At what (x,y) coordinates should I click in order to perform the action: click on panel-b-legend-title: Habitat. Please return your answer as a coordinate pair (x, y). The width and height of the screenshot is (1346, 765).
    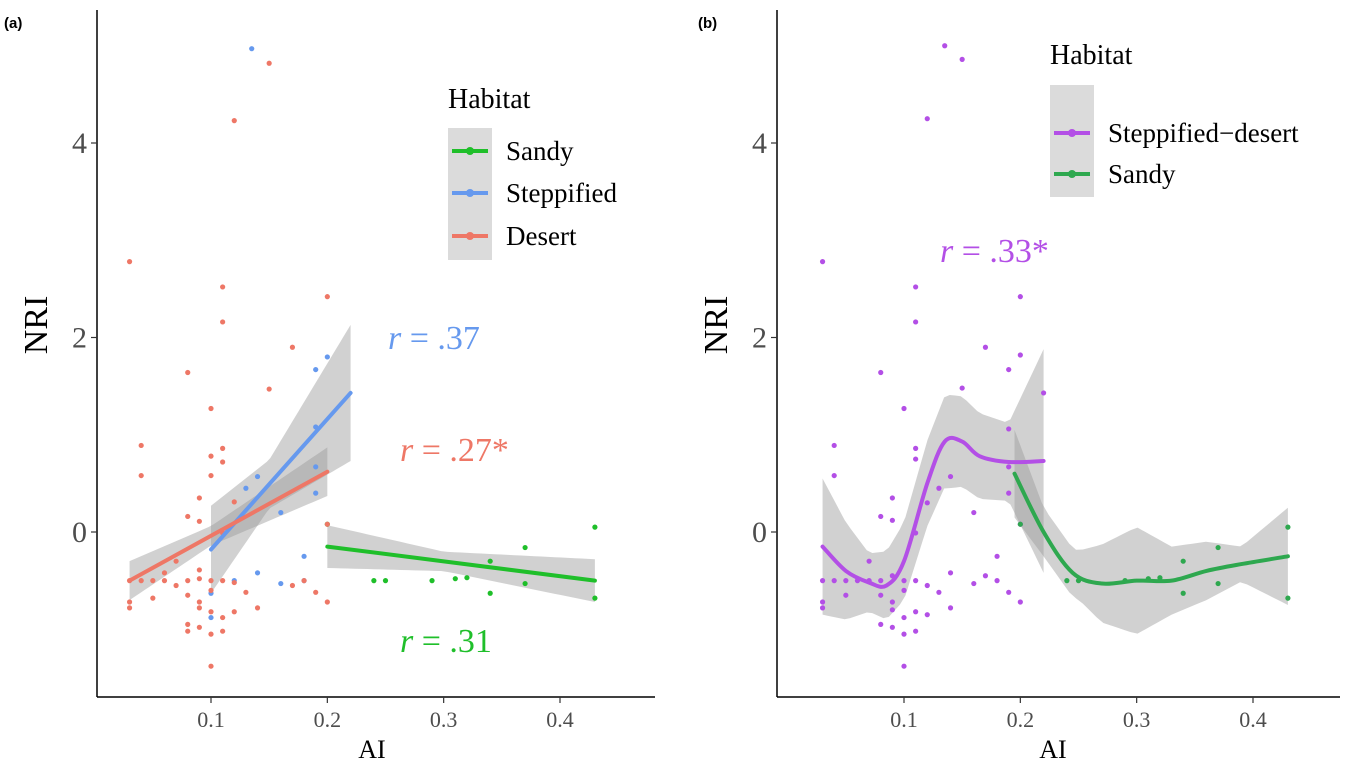
    Looking at the image, I should click on (1091, 55).